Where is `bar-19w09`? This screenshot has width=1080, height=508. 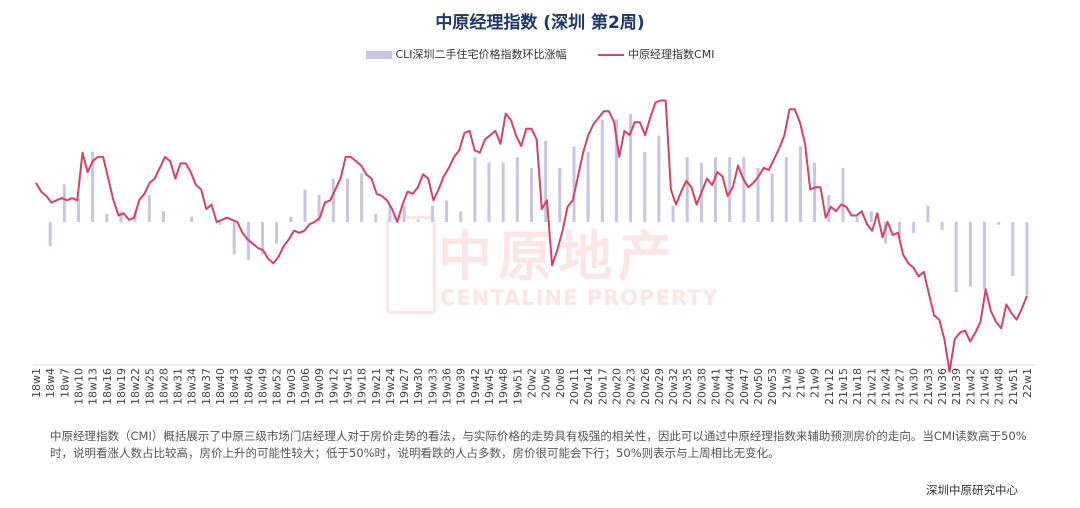
bar-19w09 is located at coordinates (319, 208).